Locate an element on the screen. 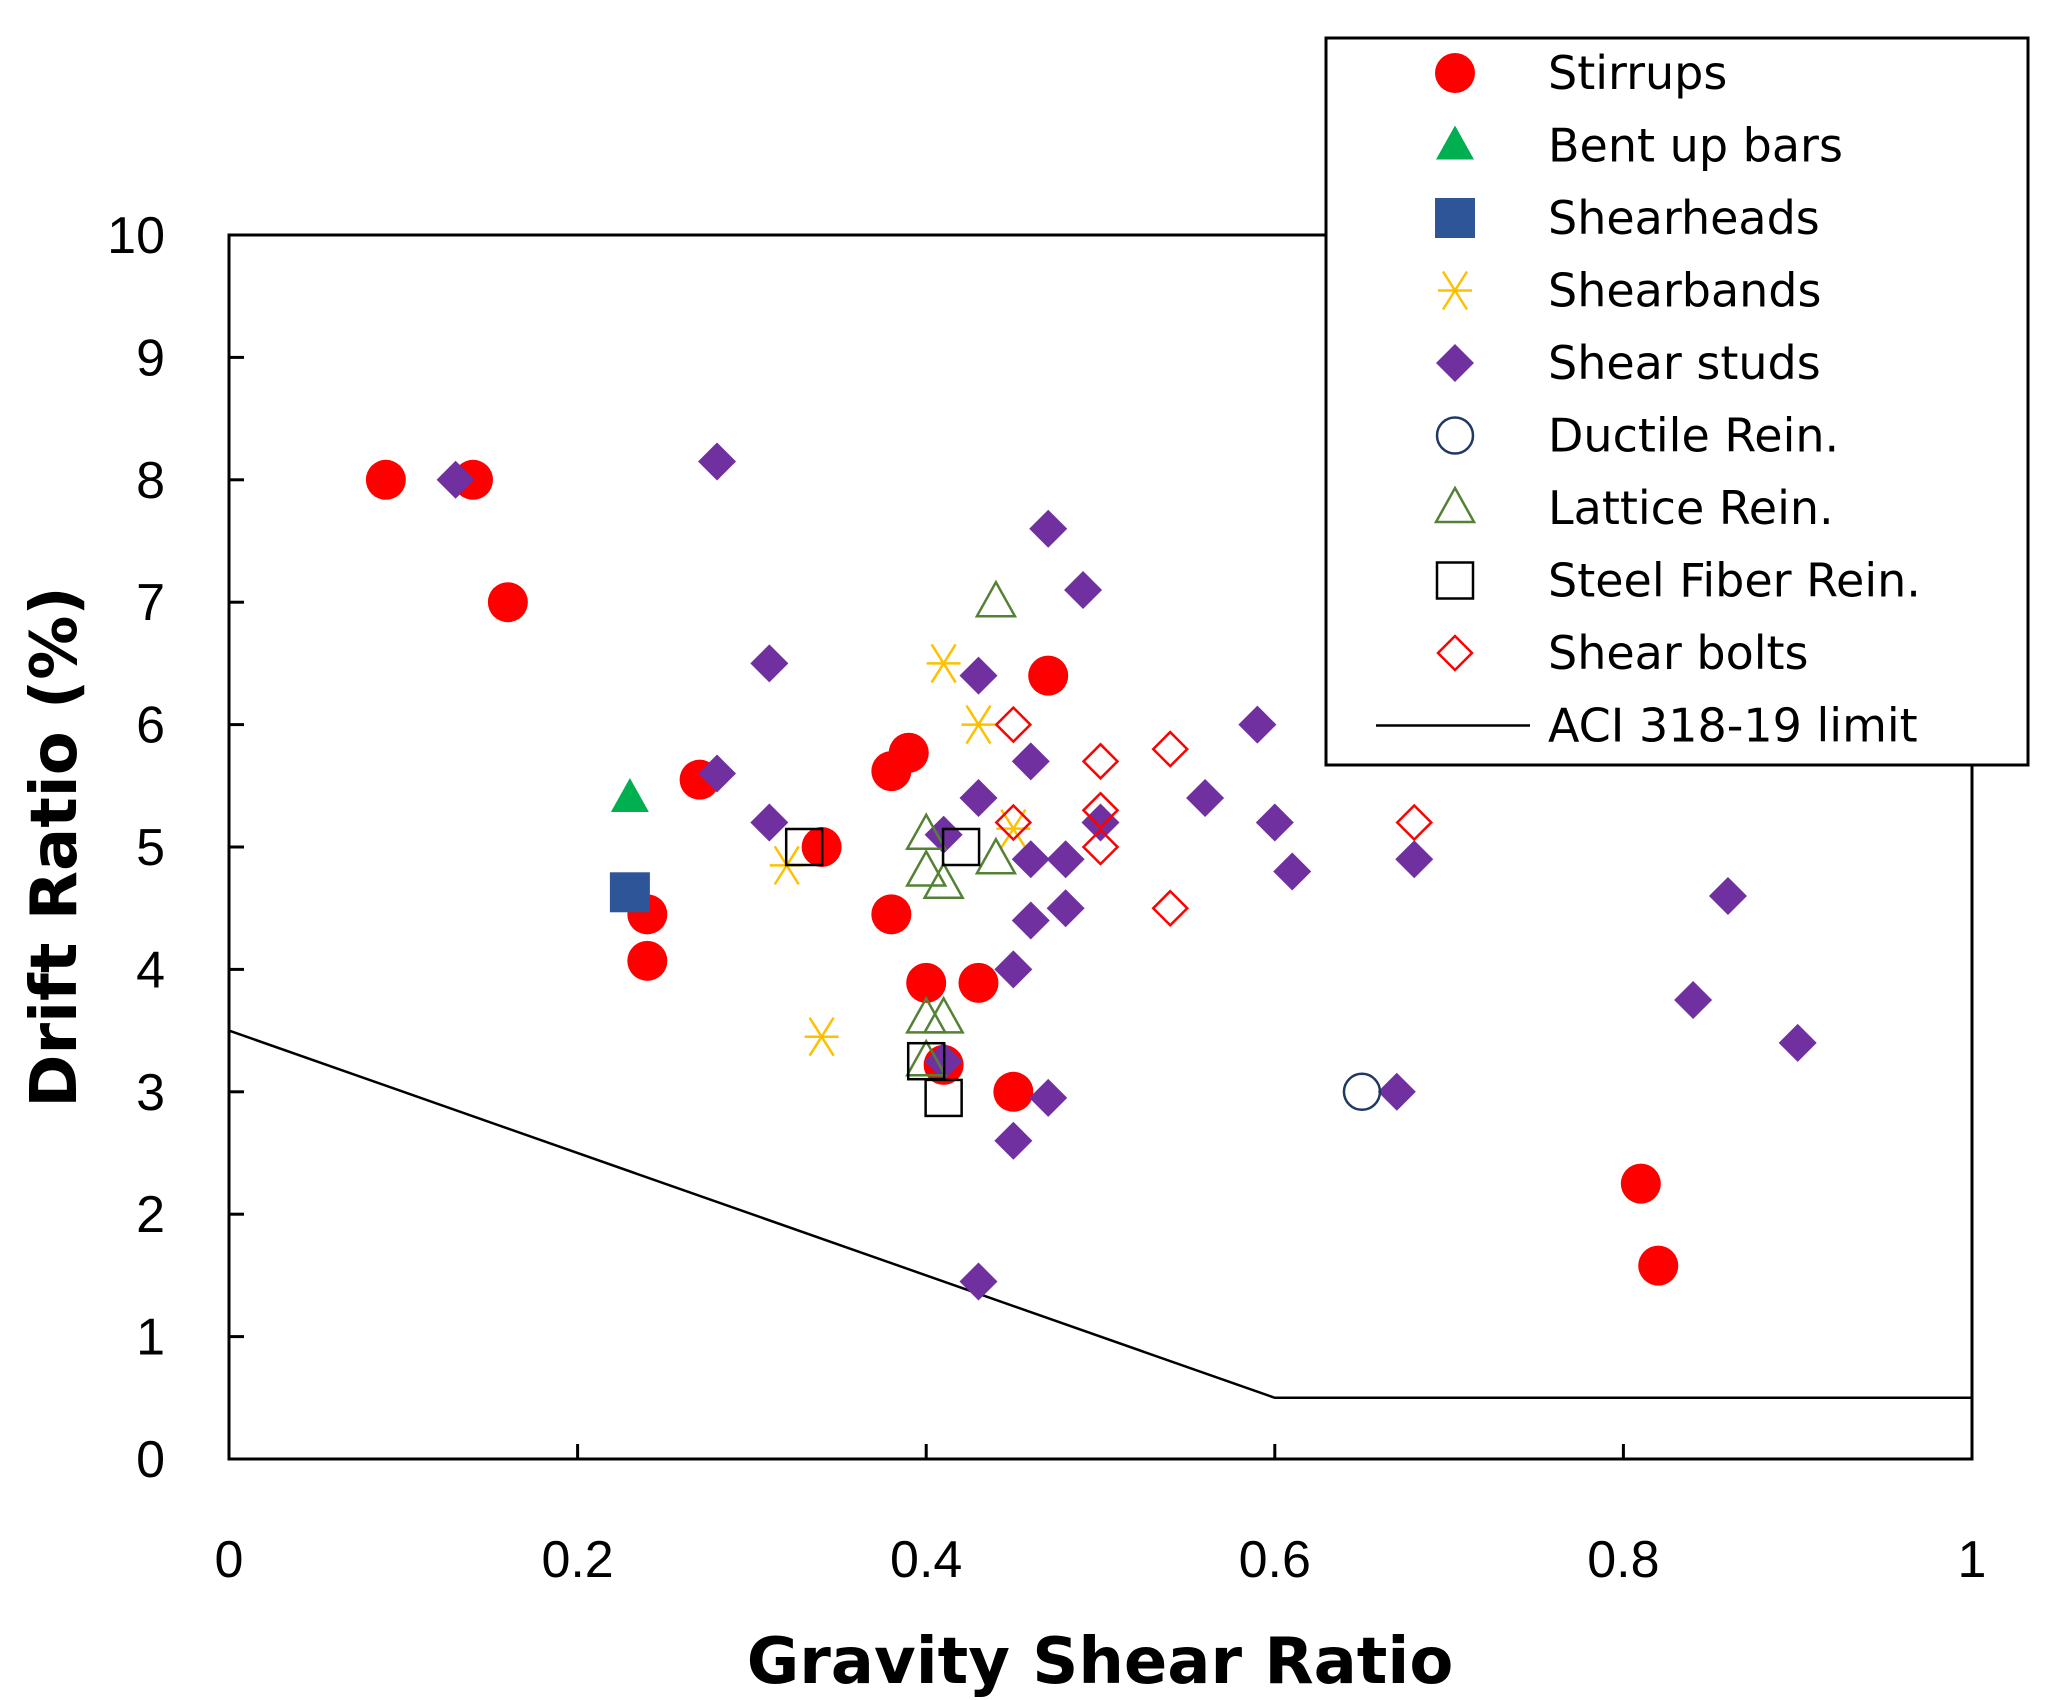  y-tick-label: 7 is located at coordinates (150, 603).